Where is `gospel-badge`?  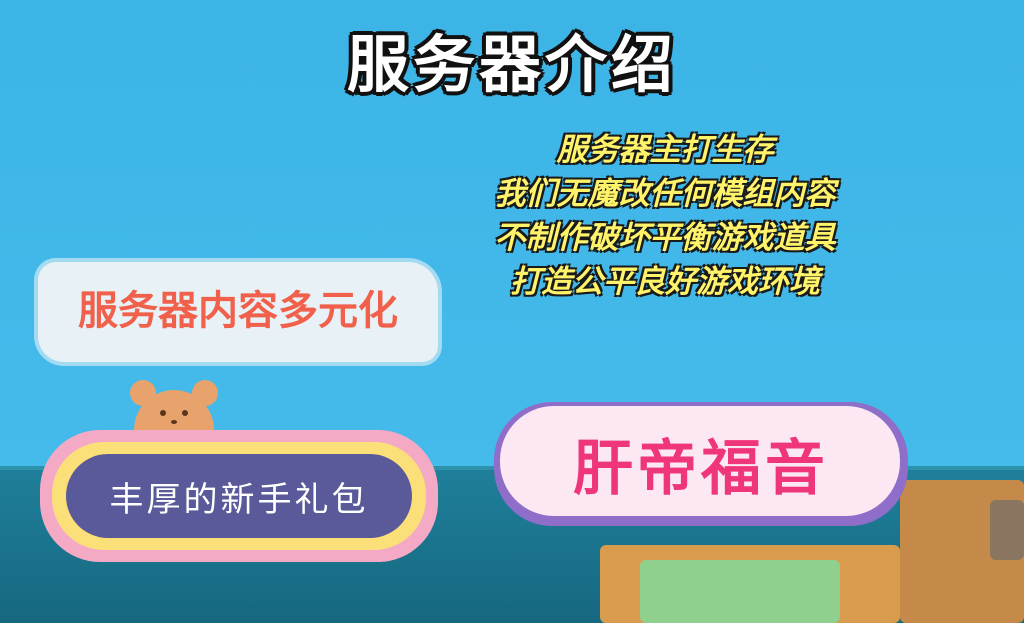 gospel-badge is located at coordinates (701, 464).